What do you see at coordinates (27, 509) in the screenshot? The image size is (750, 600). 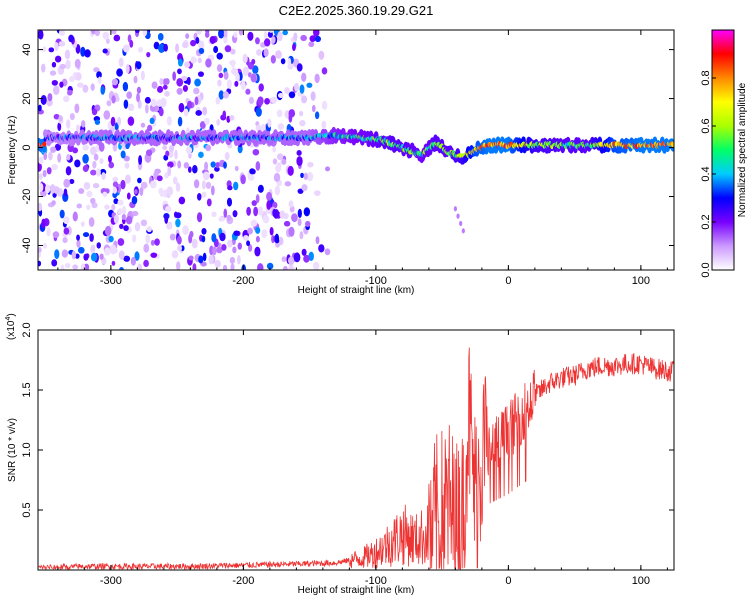 I see `y-tick-label: 0.5` at bounding box center [27, 509].